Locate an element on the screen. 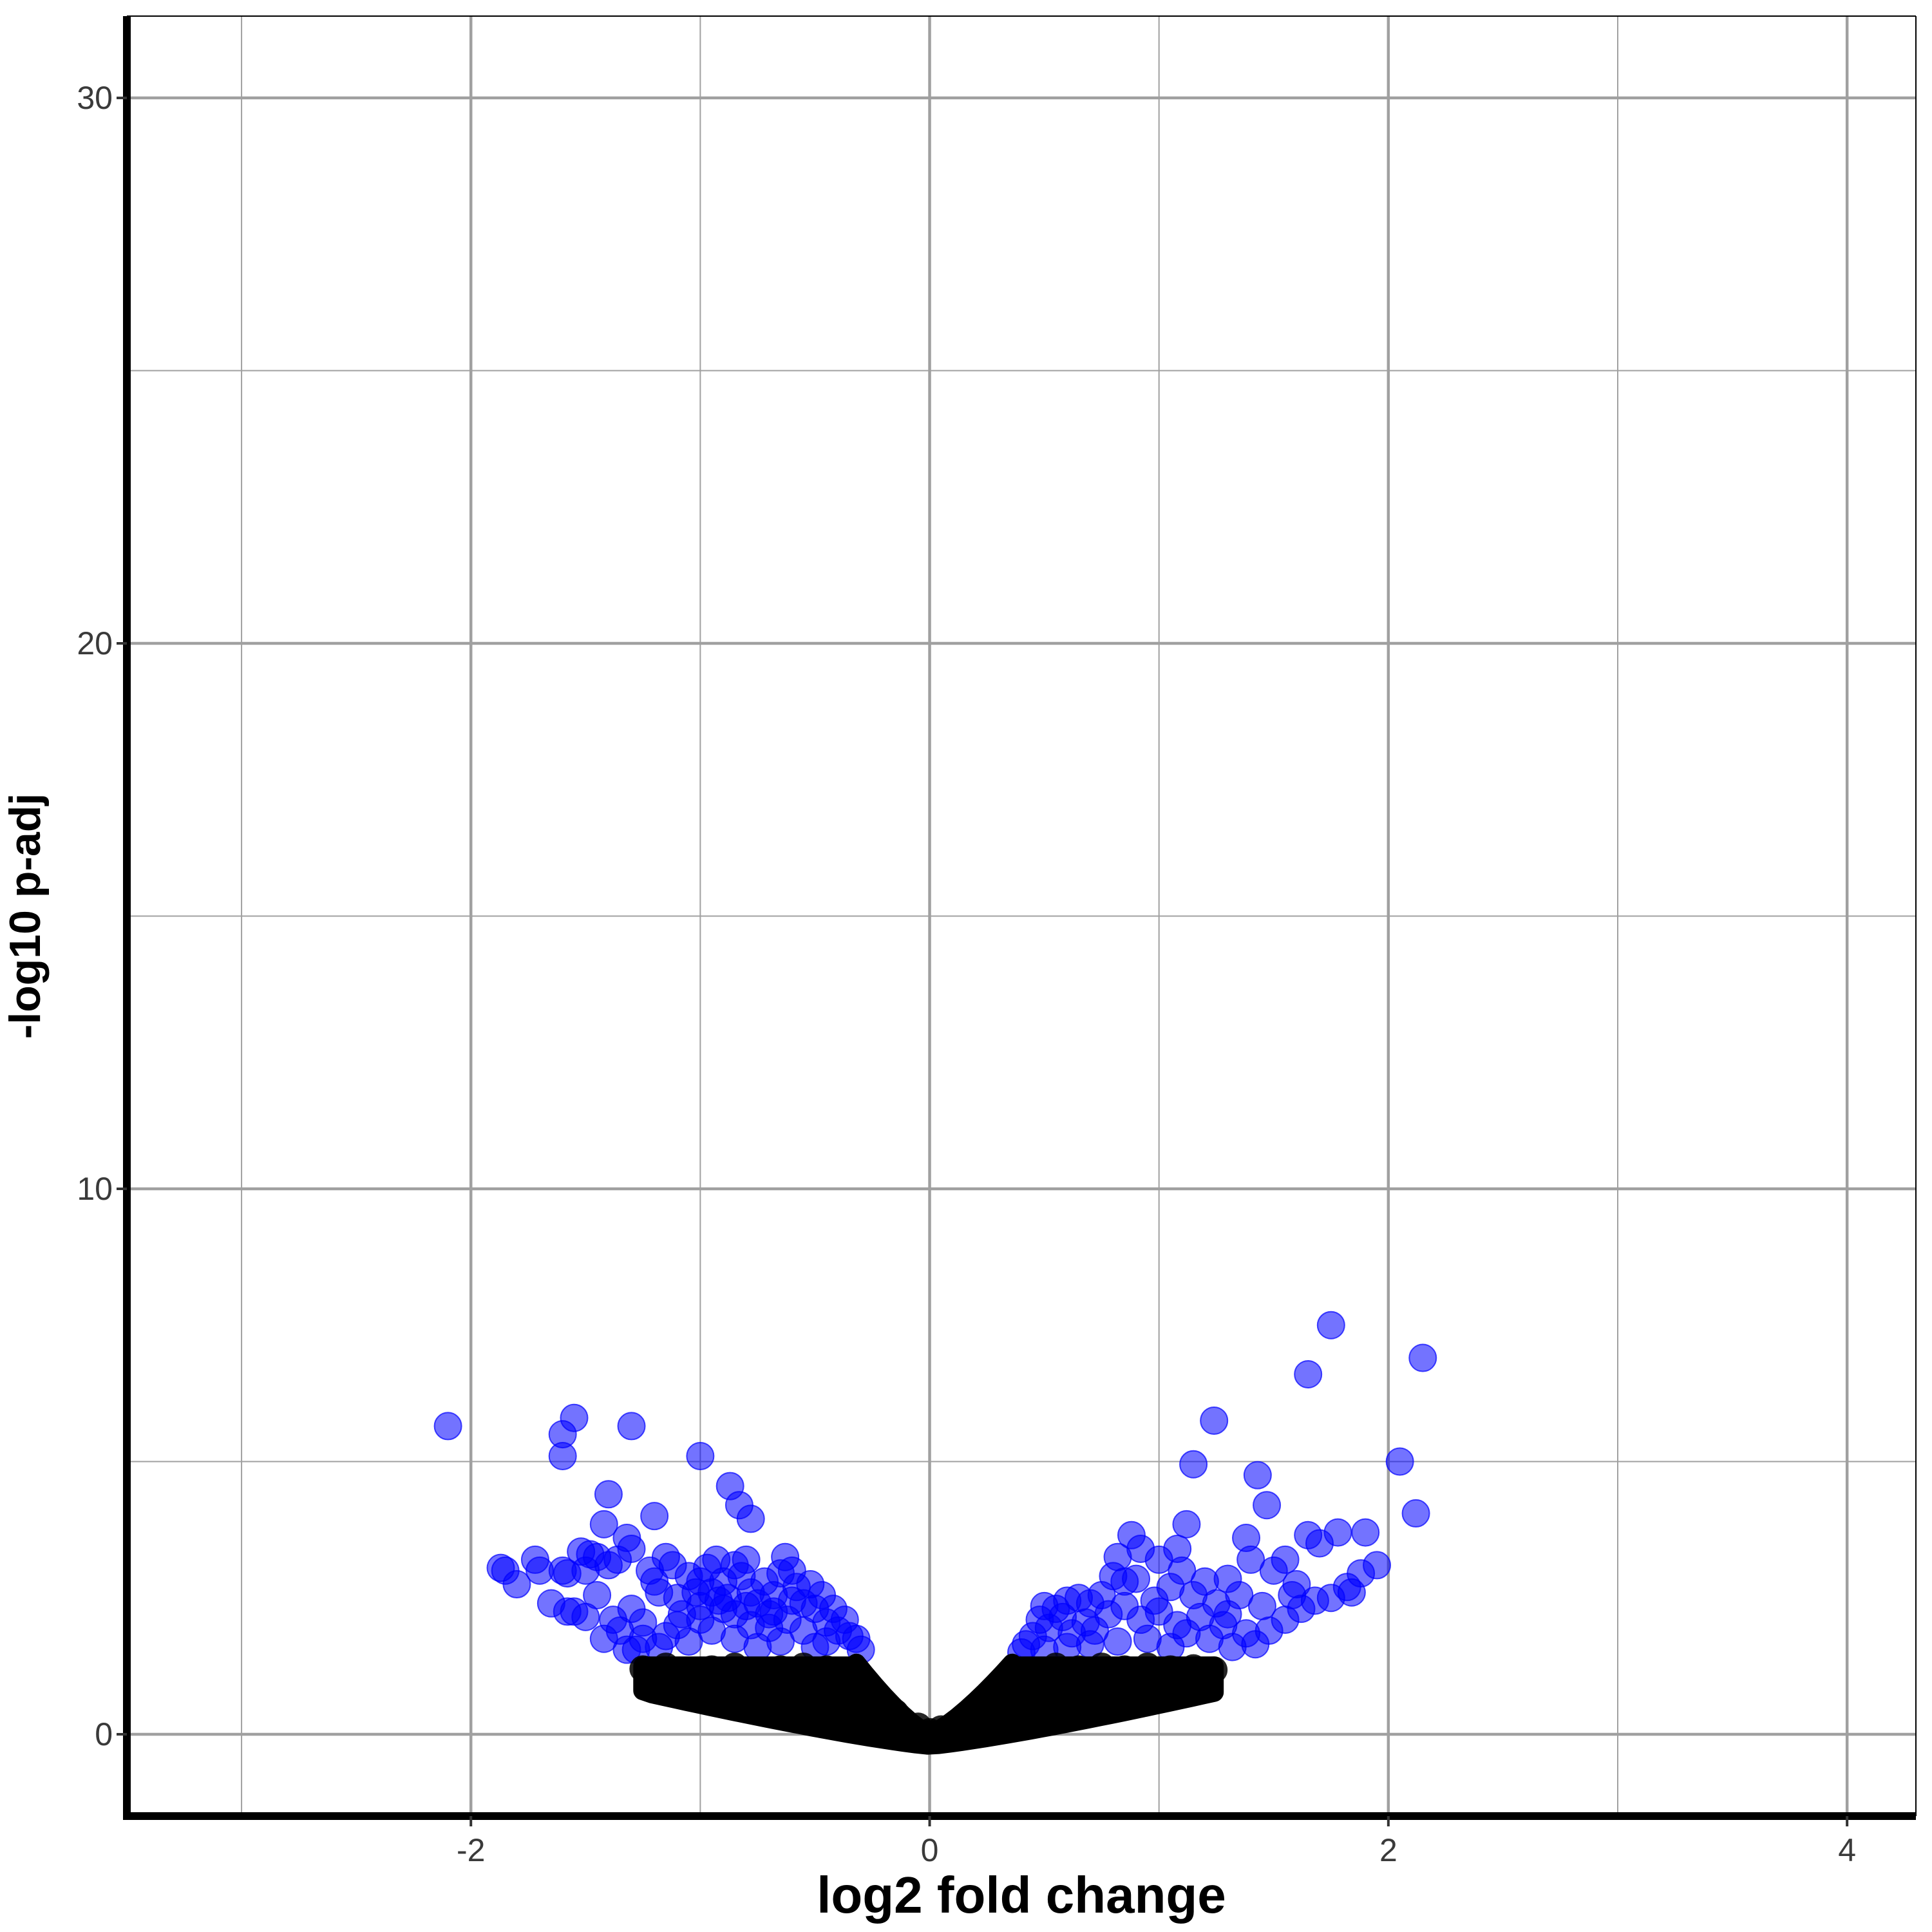 This screenshot has width=1932, height=1932. x-tick-label: 4 is located at coordinates (1847, 1850).